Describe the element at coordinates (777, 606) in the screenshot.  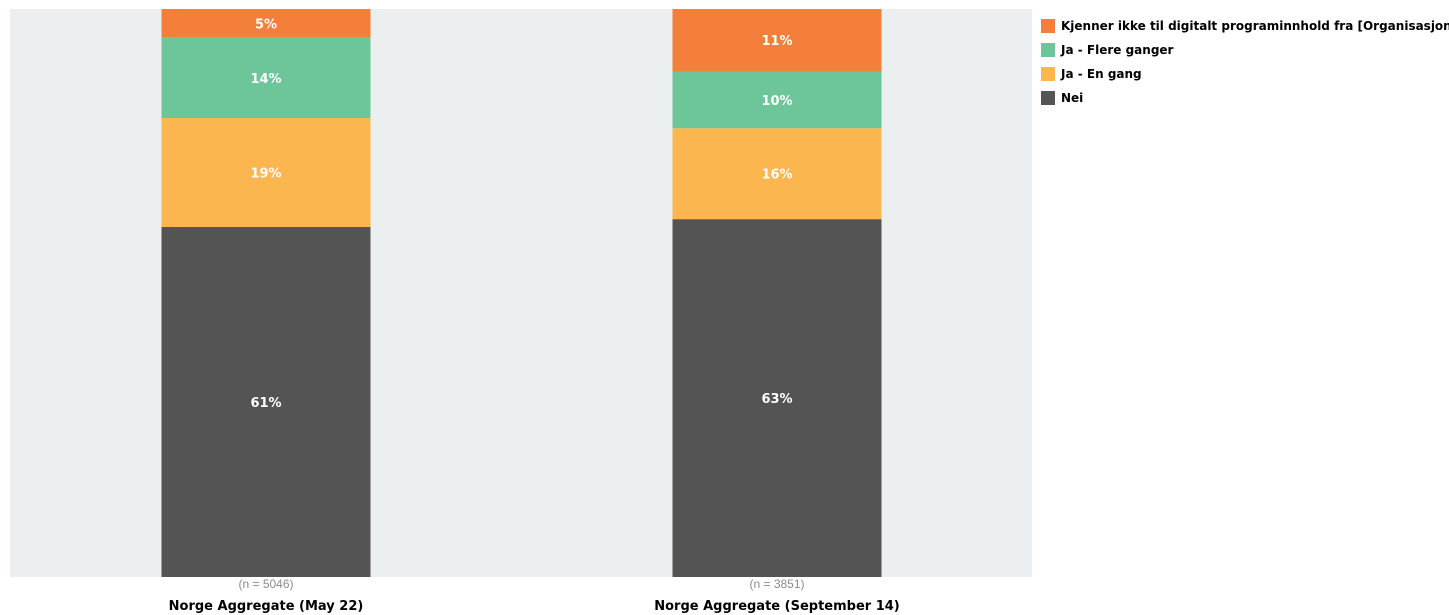
I see `category-label: Norge Aggregate (September 14)` at that location.